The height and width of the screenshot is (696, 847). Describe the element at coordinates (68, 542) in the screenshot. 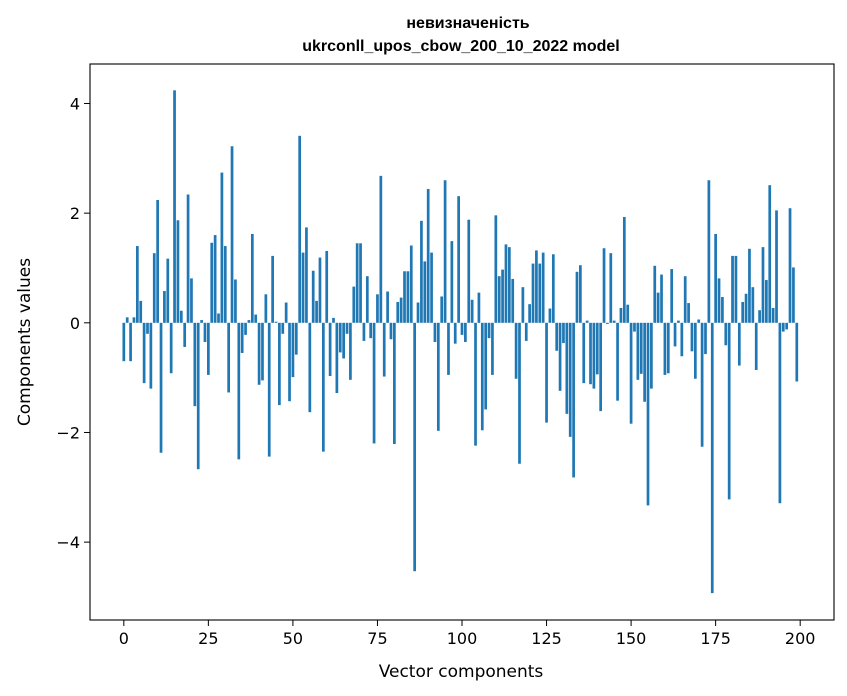

I see `y-tick-label: −4` at that location.